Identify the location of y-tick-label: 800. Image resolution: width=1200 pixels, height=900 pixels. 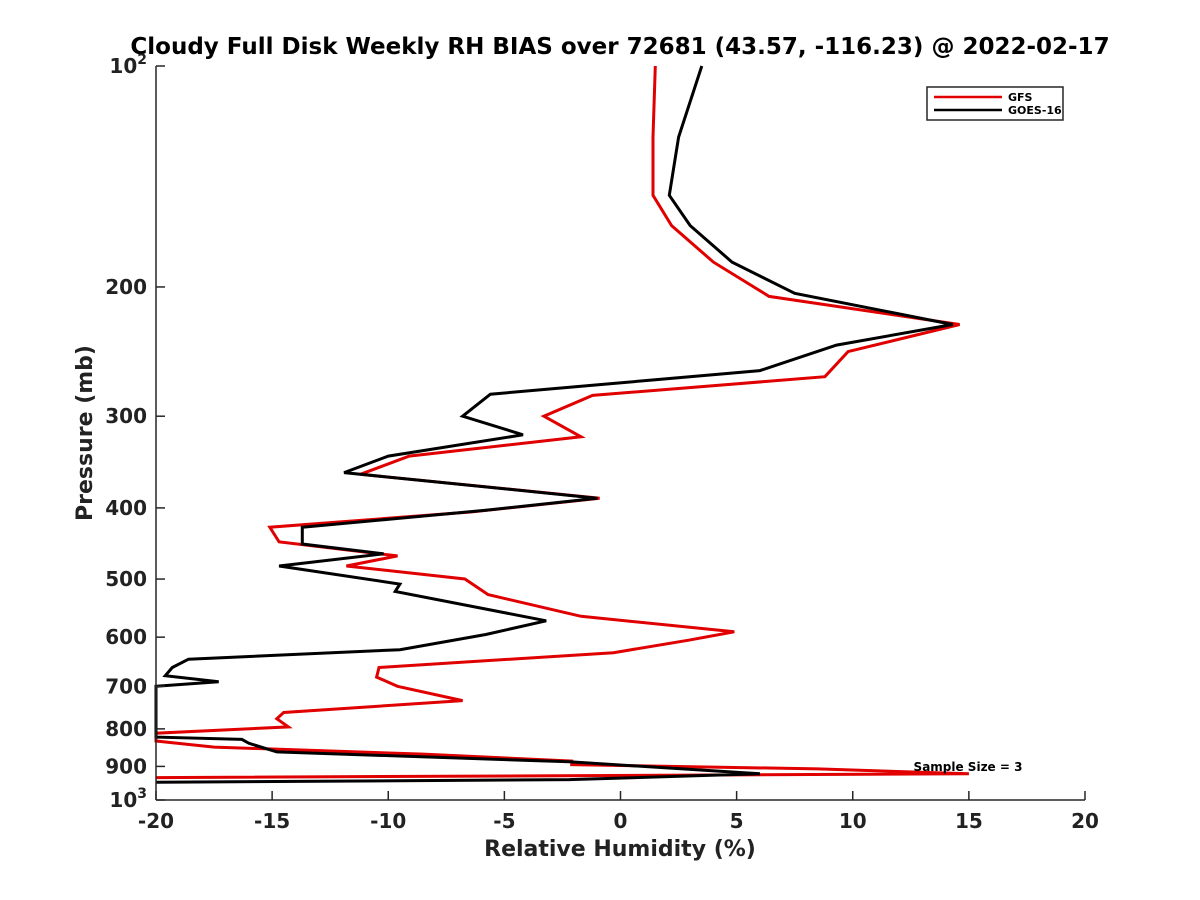
(126, 729).